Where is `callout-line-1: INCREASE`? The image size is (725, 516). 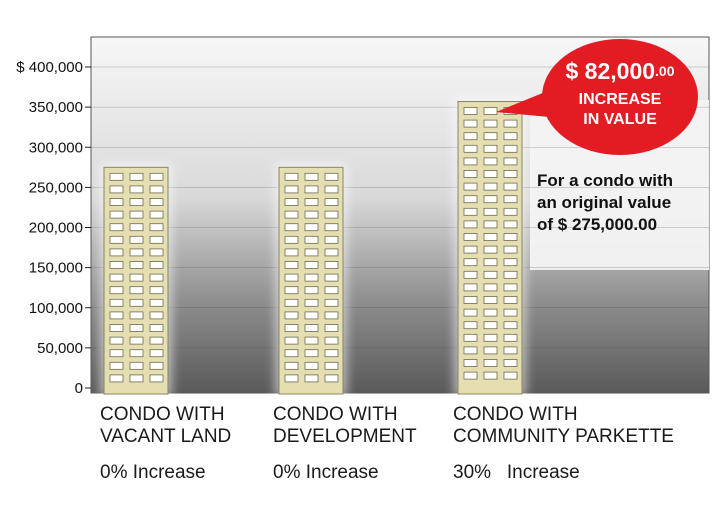 callout-line-1: INCREASE is located at coordinates (620, 99).